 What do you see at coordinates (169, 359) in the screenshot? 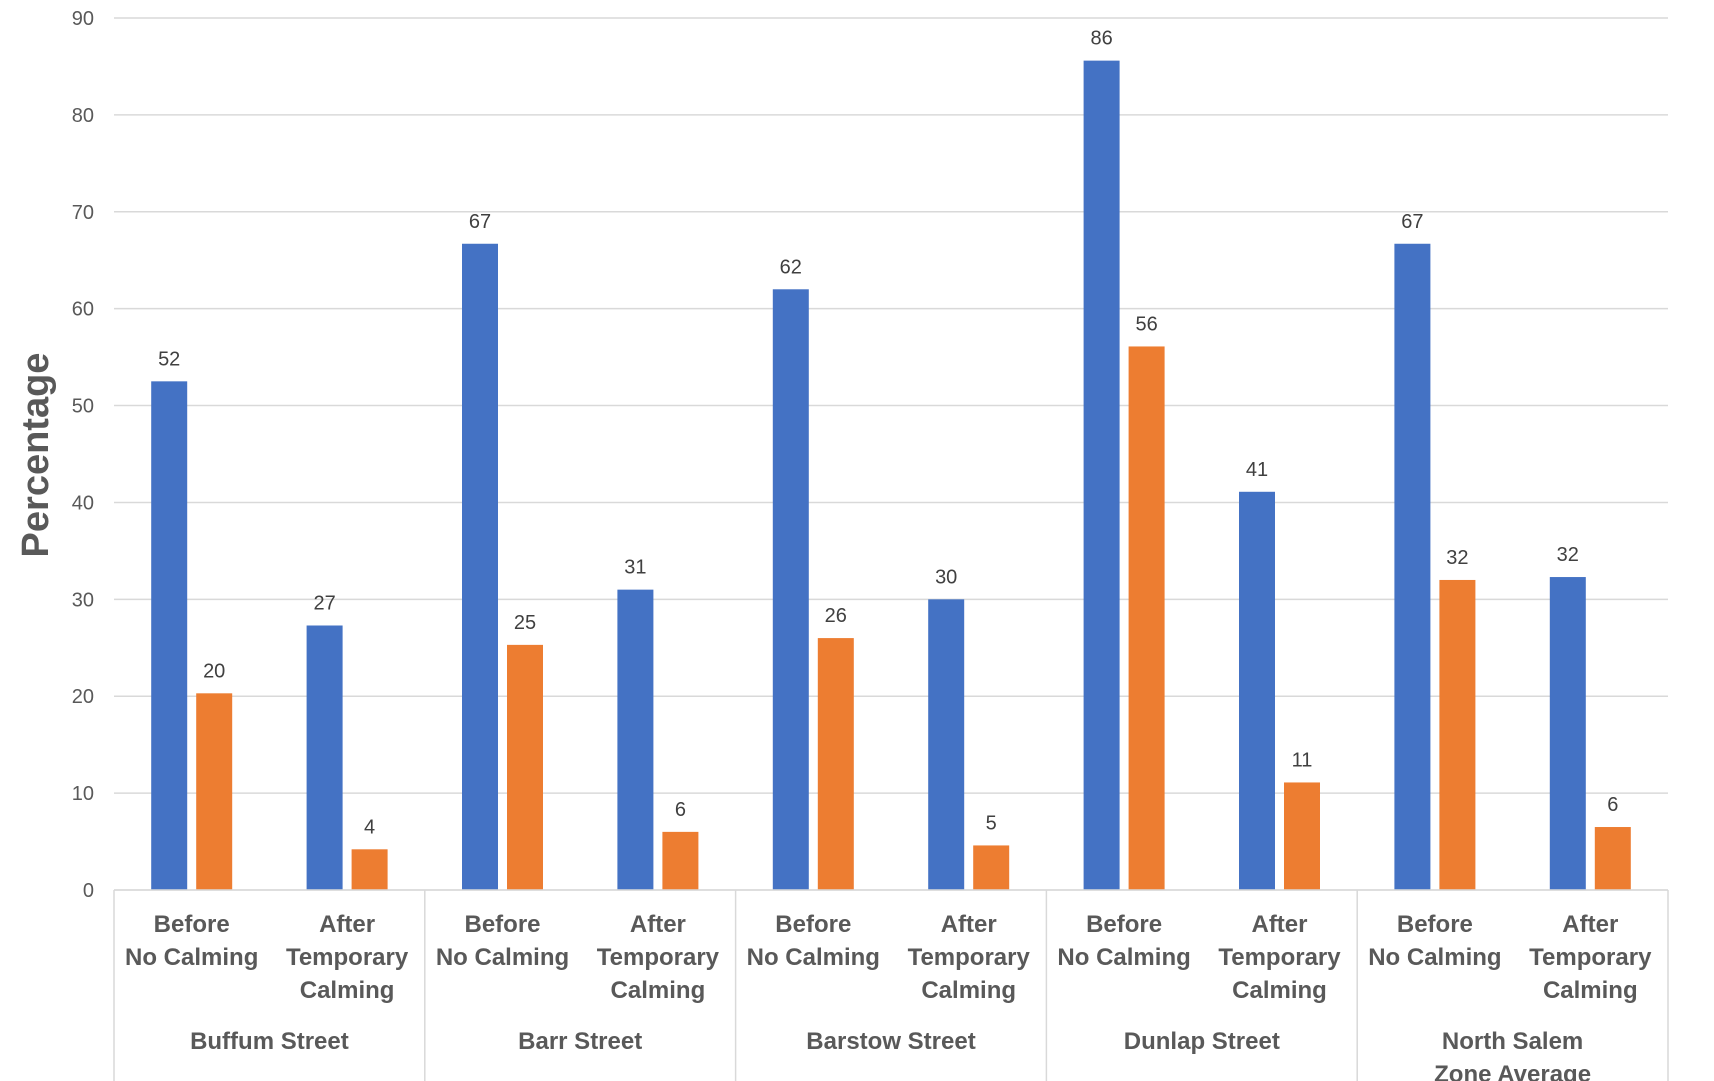
I see `data-label: 52` at bounding box center [169, 359].